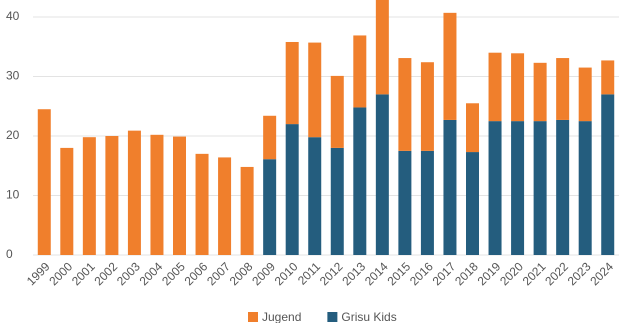 This screenshot has width=621, height=323. Describe the element at coordinates (196, 273) in the screenshot. I see `x-tick-label: 2006` at that location.